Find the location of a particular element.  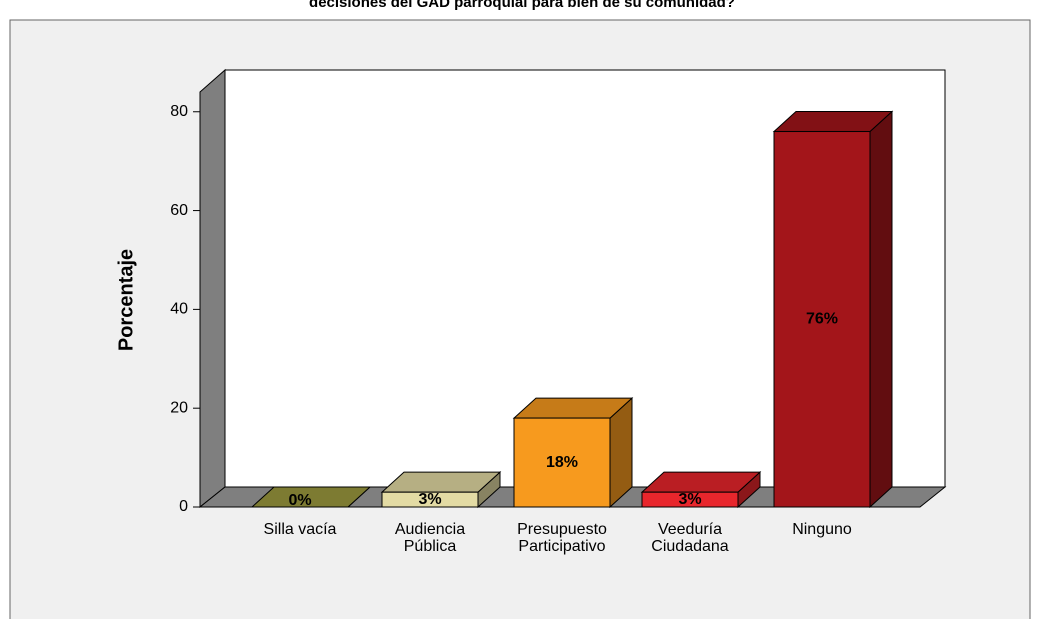

bar-side is located at coordinates (881, 309).